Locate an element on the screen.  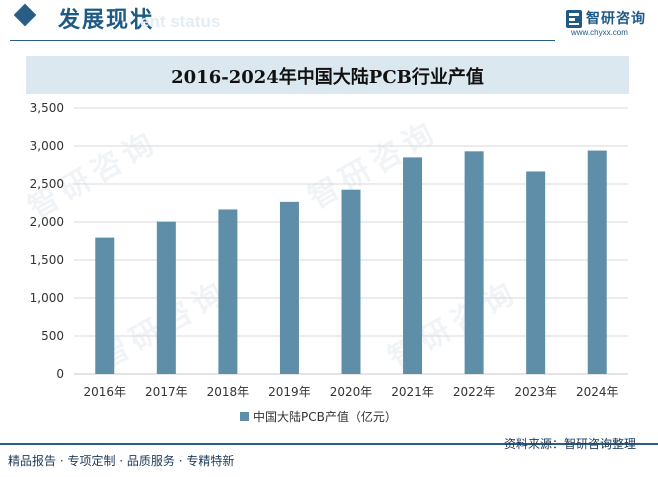
y-tick-label: 500 is located at coordinates (52, 336).